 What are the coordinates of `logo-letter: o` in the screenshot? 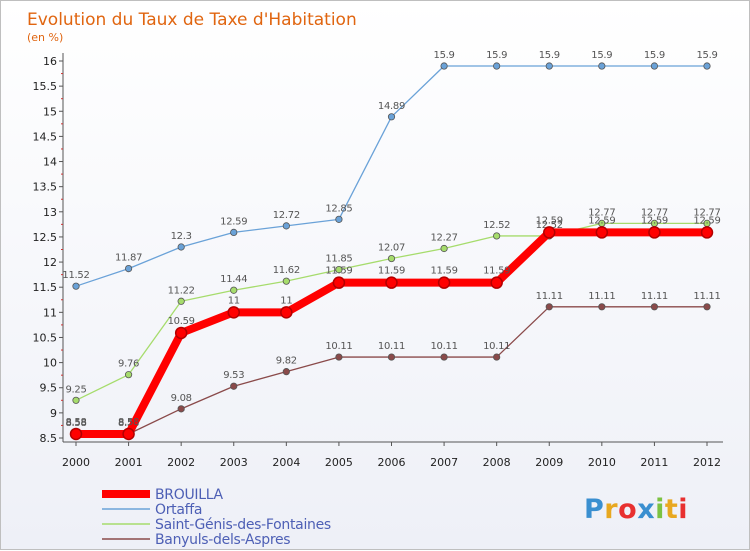 It's located at (627, 509).